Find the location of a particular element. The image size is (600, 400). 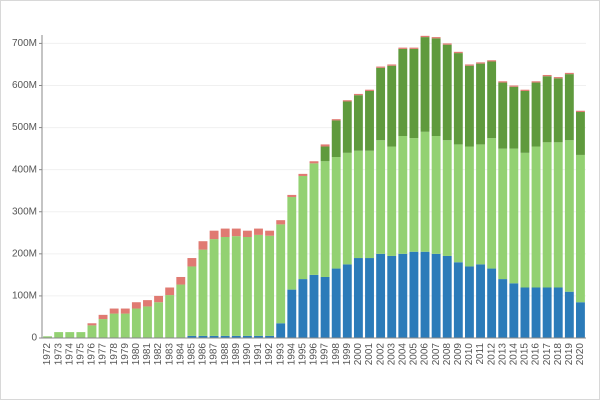

x-tick-label: 1982 is located at coordinates (158, 354).